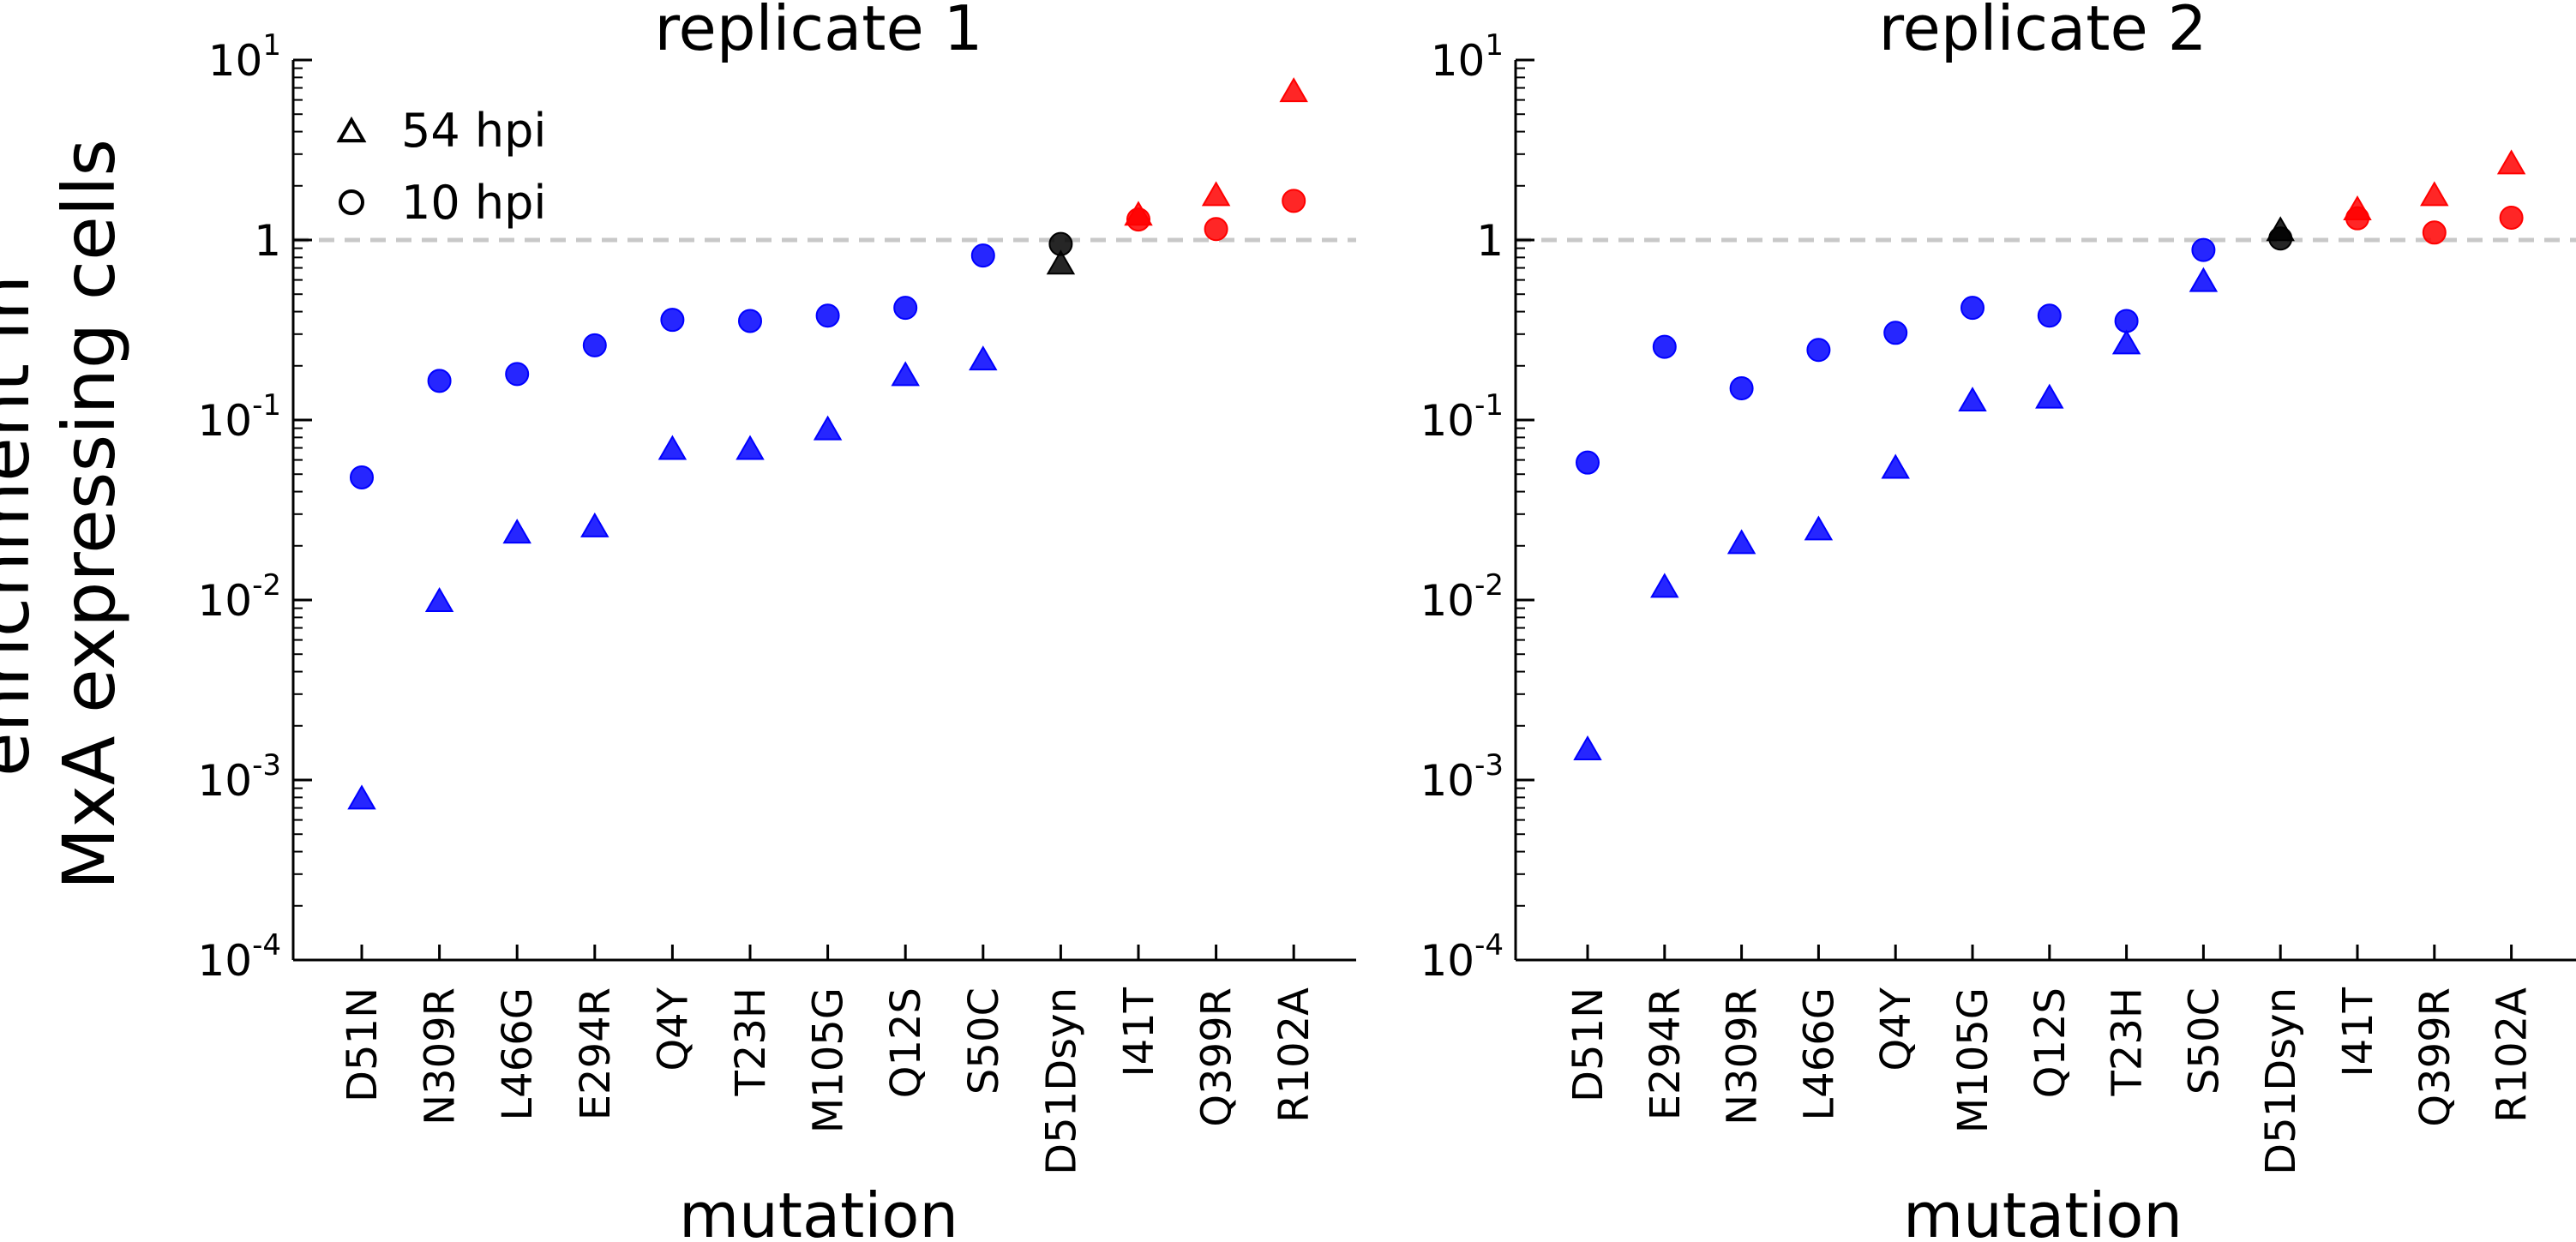  Describe the element at coordinates (22, 526) in the screenshot. I see `y-axis-label-line1: enrichment in` at that location.